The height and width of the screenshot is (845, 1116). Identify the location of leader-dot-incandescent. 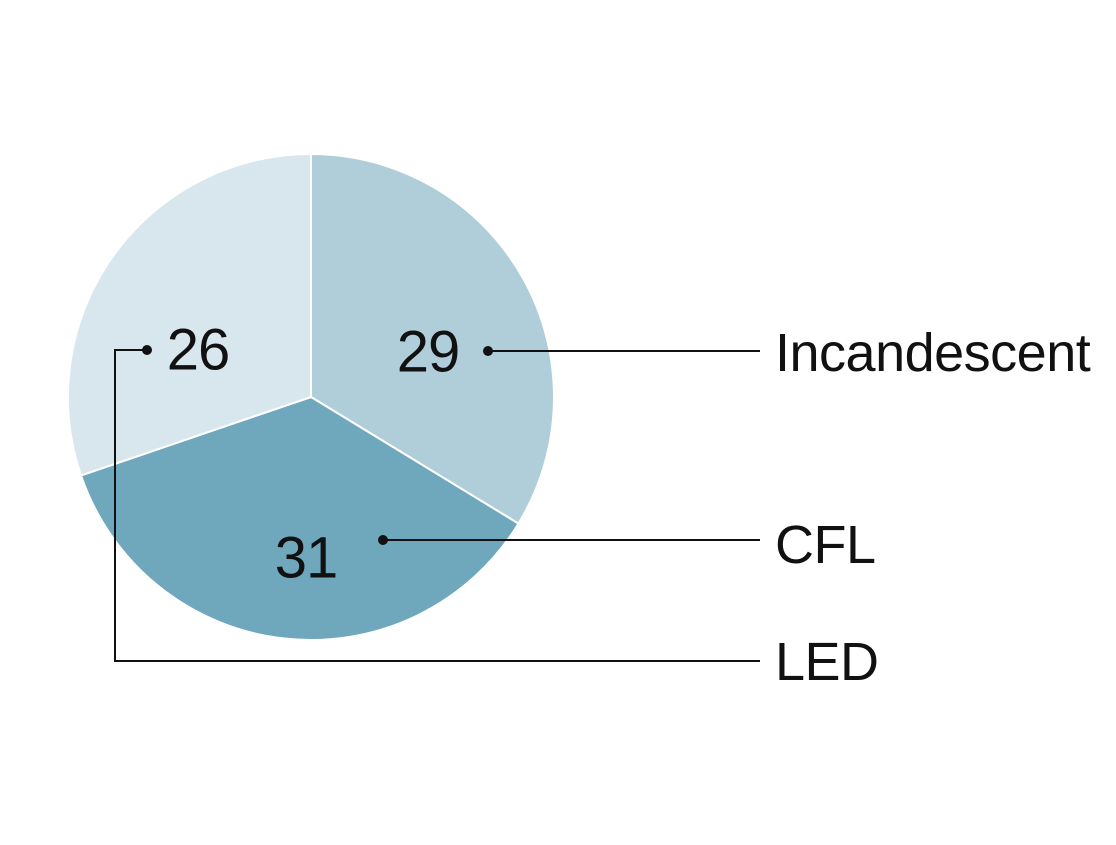
(488, 351).